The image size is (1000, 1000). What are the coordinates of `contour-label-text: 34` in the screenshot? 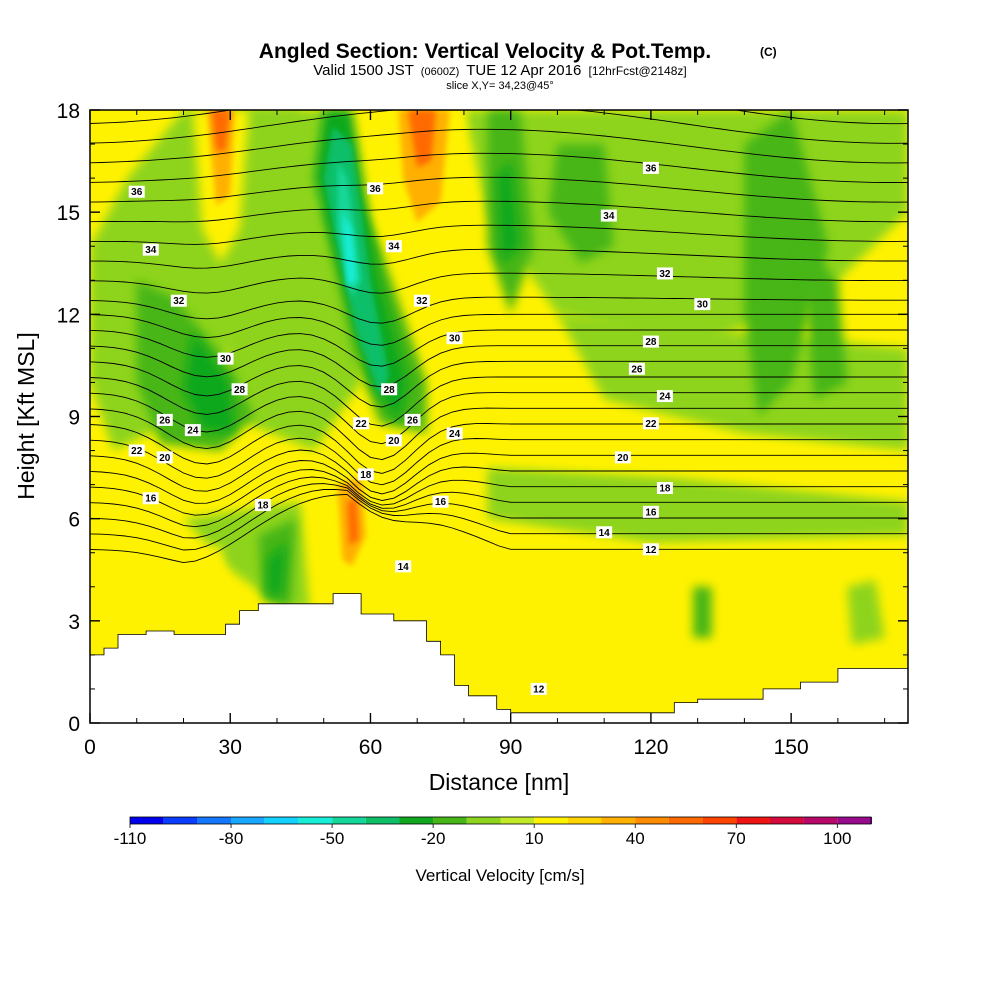 It's located at (394, 247).